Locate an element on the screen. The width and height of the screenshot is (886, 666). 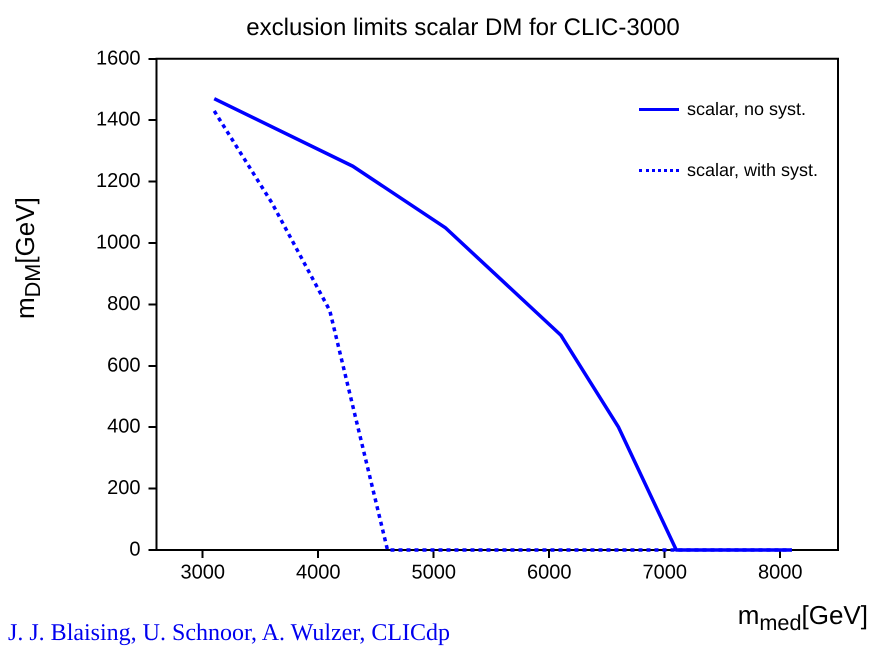
x-axis-title: m$_{med}$[GeV] is located at coordinates (803, 618).